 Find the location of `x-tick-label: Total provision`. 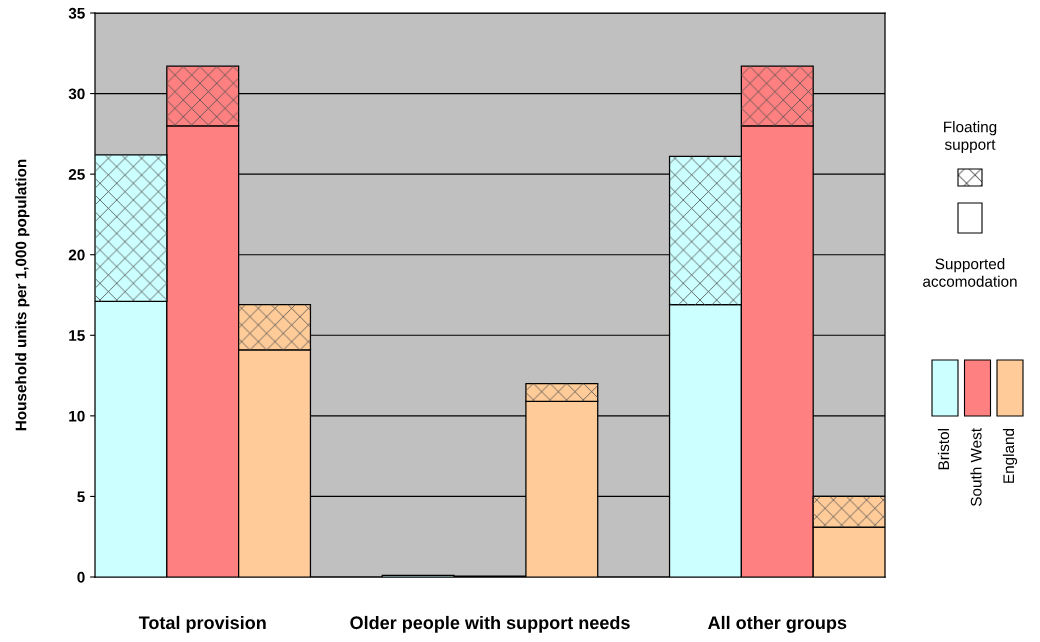

x-tick-label: Total provision is located at coordinates (202, 624).